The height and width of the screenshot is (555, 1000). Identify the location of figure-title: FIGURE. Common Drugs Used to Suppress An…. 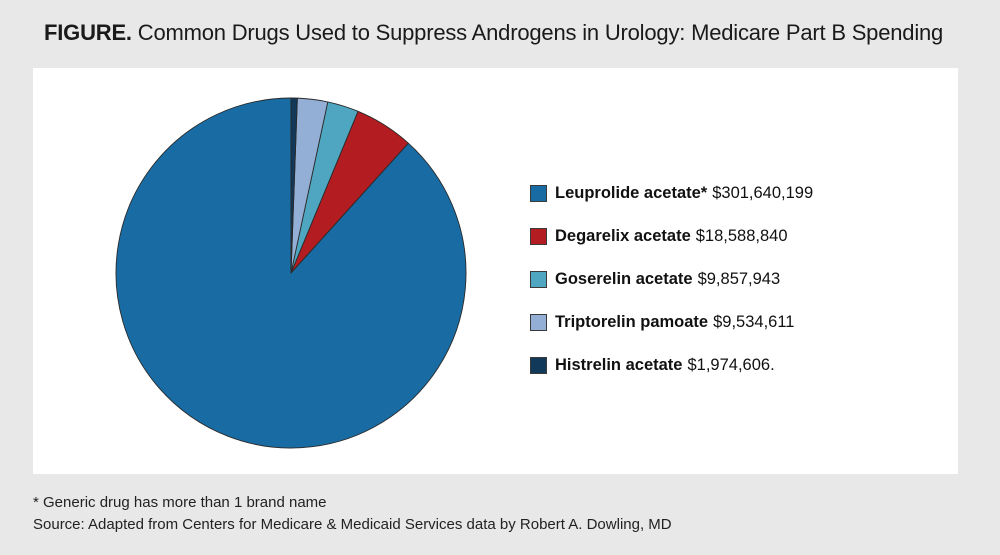
(493, 33).